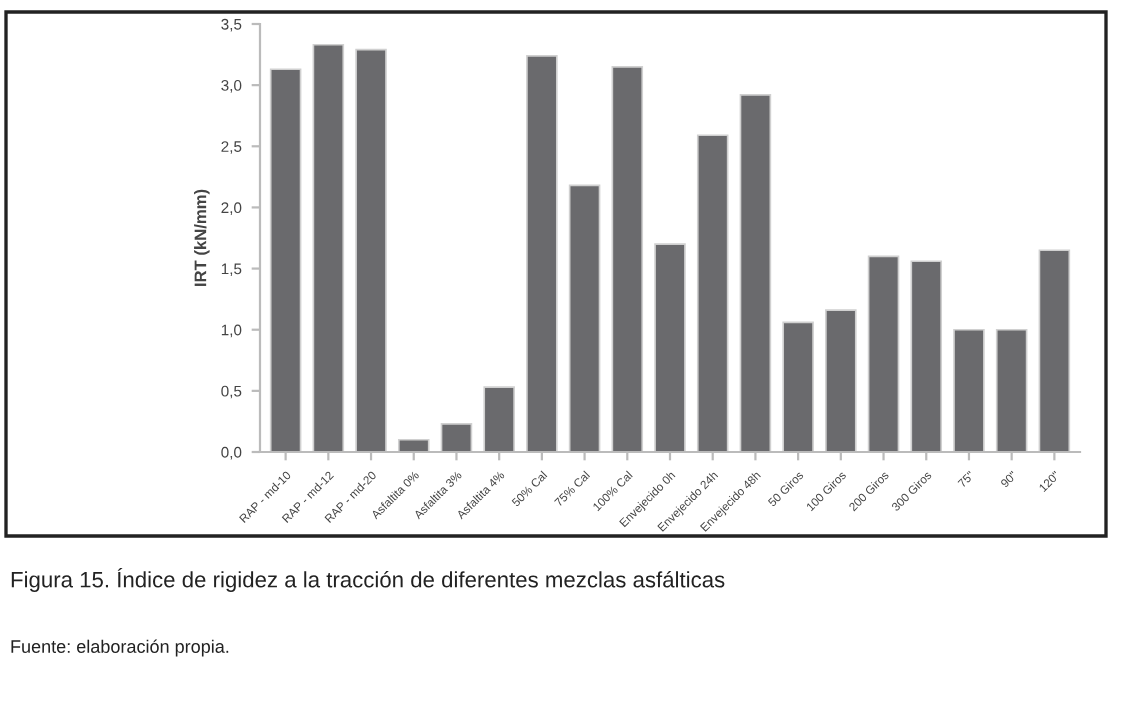 This screenshot has height=702, width=1122. I want to click on y-axis-title: IRT (kN/mm), so click(202, 237).